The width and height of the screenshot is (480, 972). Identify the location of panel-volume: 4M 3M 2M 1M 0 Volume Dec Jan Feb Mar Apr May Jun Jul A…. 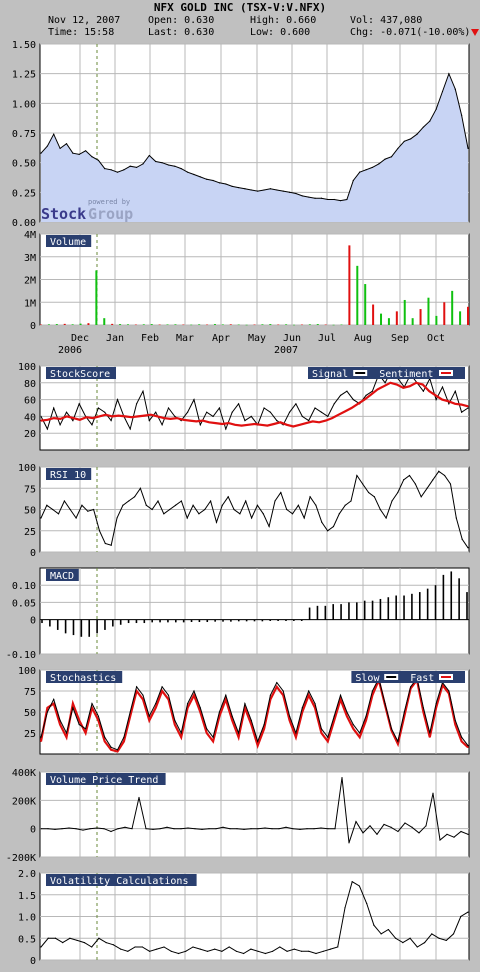
(247, 293).